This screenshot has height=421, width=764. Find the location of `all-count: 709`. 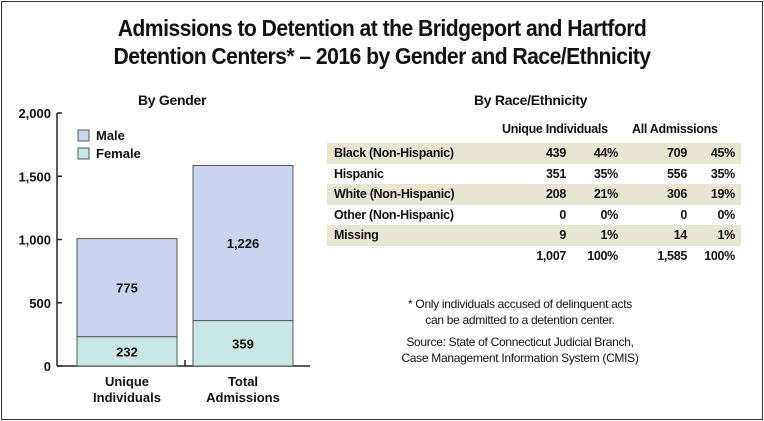

all-count: 709 is located at coordinates (677, 153).